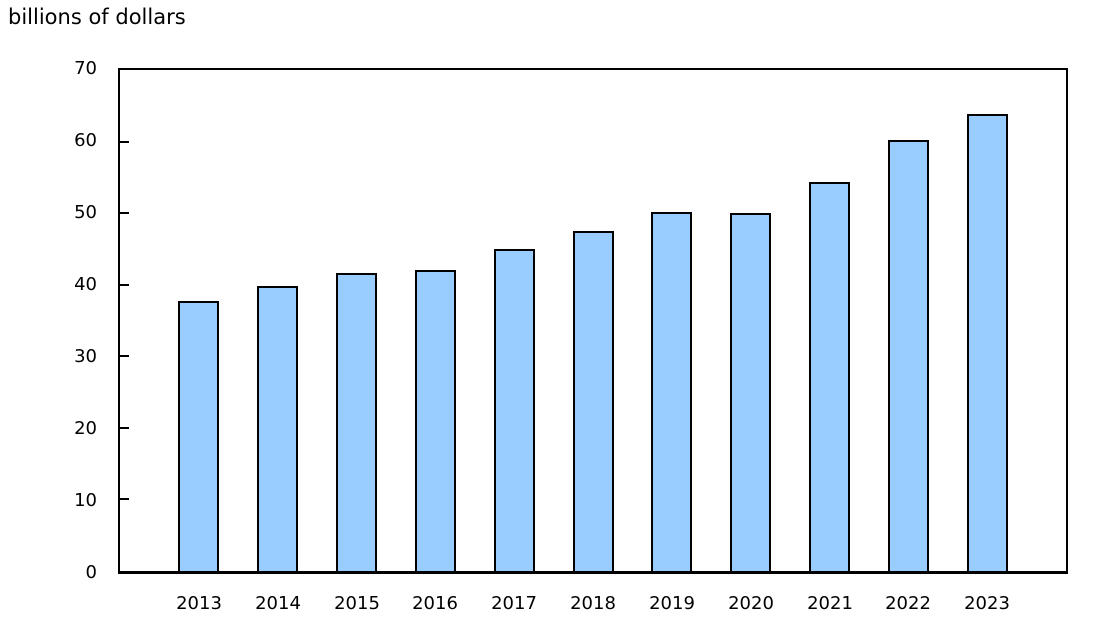 Image resolution: width=1109 pixels, height=631 pixels. I want to click on bar-2016, so click(435, 420).